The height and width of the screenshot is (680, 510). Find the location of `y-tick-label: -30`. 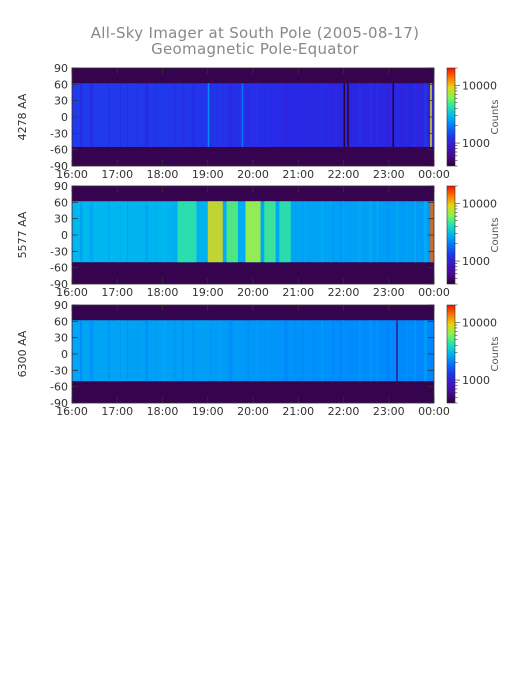

y-tick-label: -30 is located at coordinates (59, 370).